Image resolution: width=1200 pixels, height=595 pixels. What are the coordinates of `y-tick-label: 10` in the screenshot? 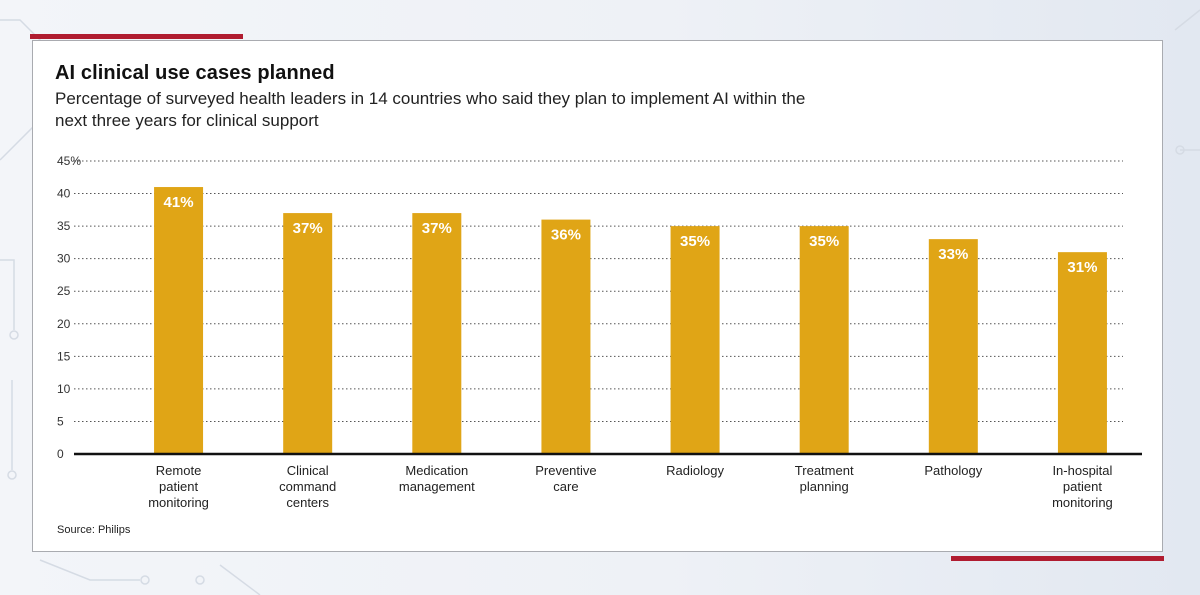 It's located at (64, 389).